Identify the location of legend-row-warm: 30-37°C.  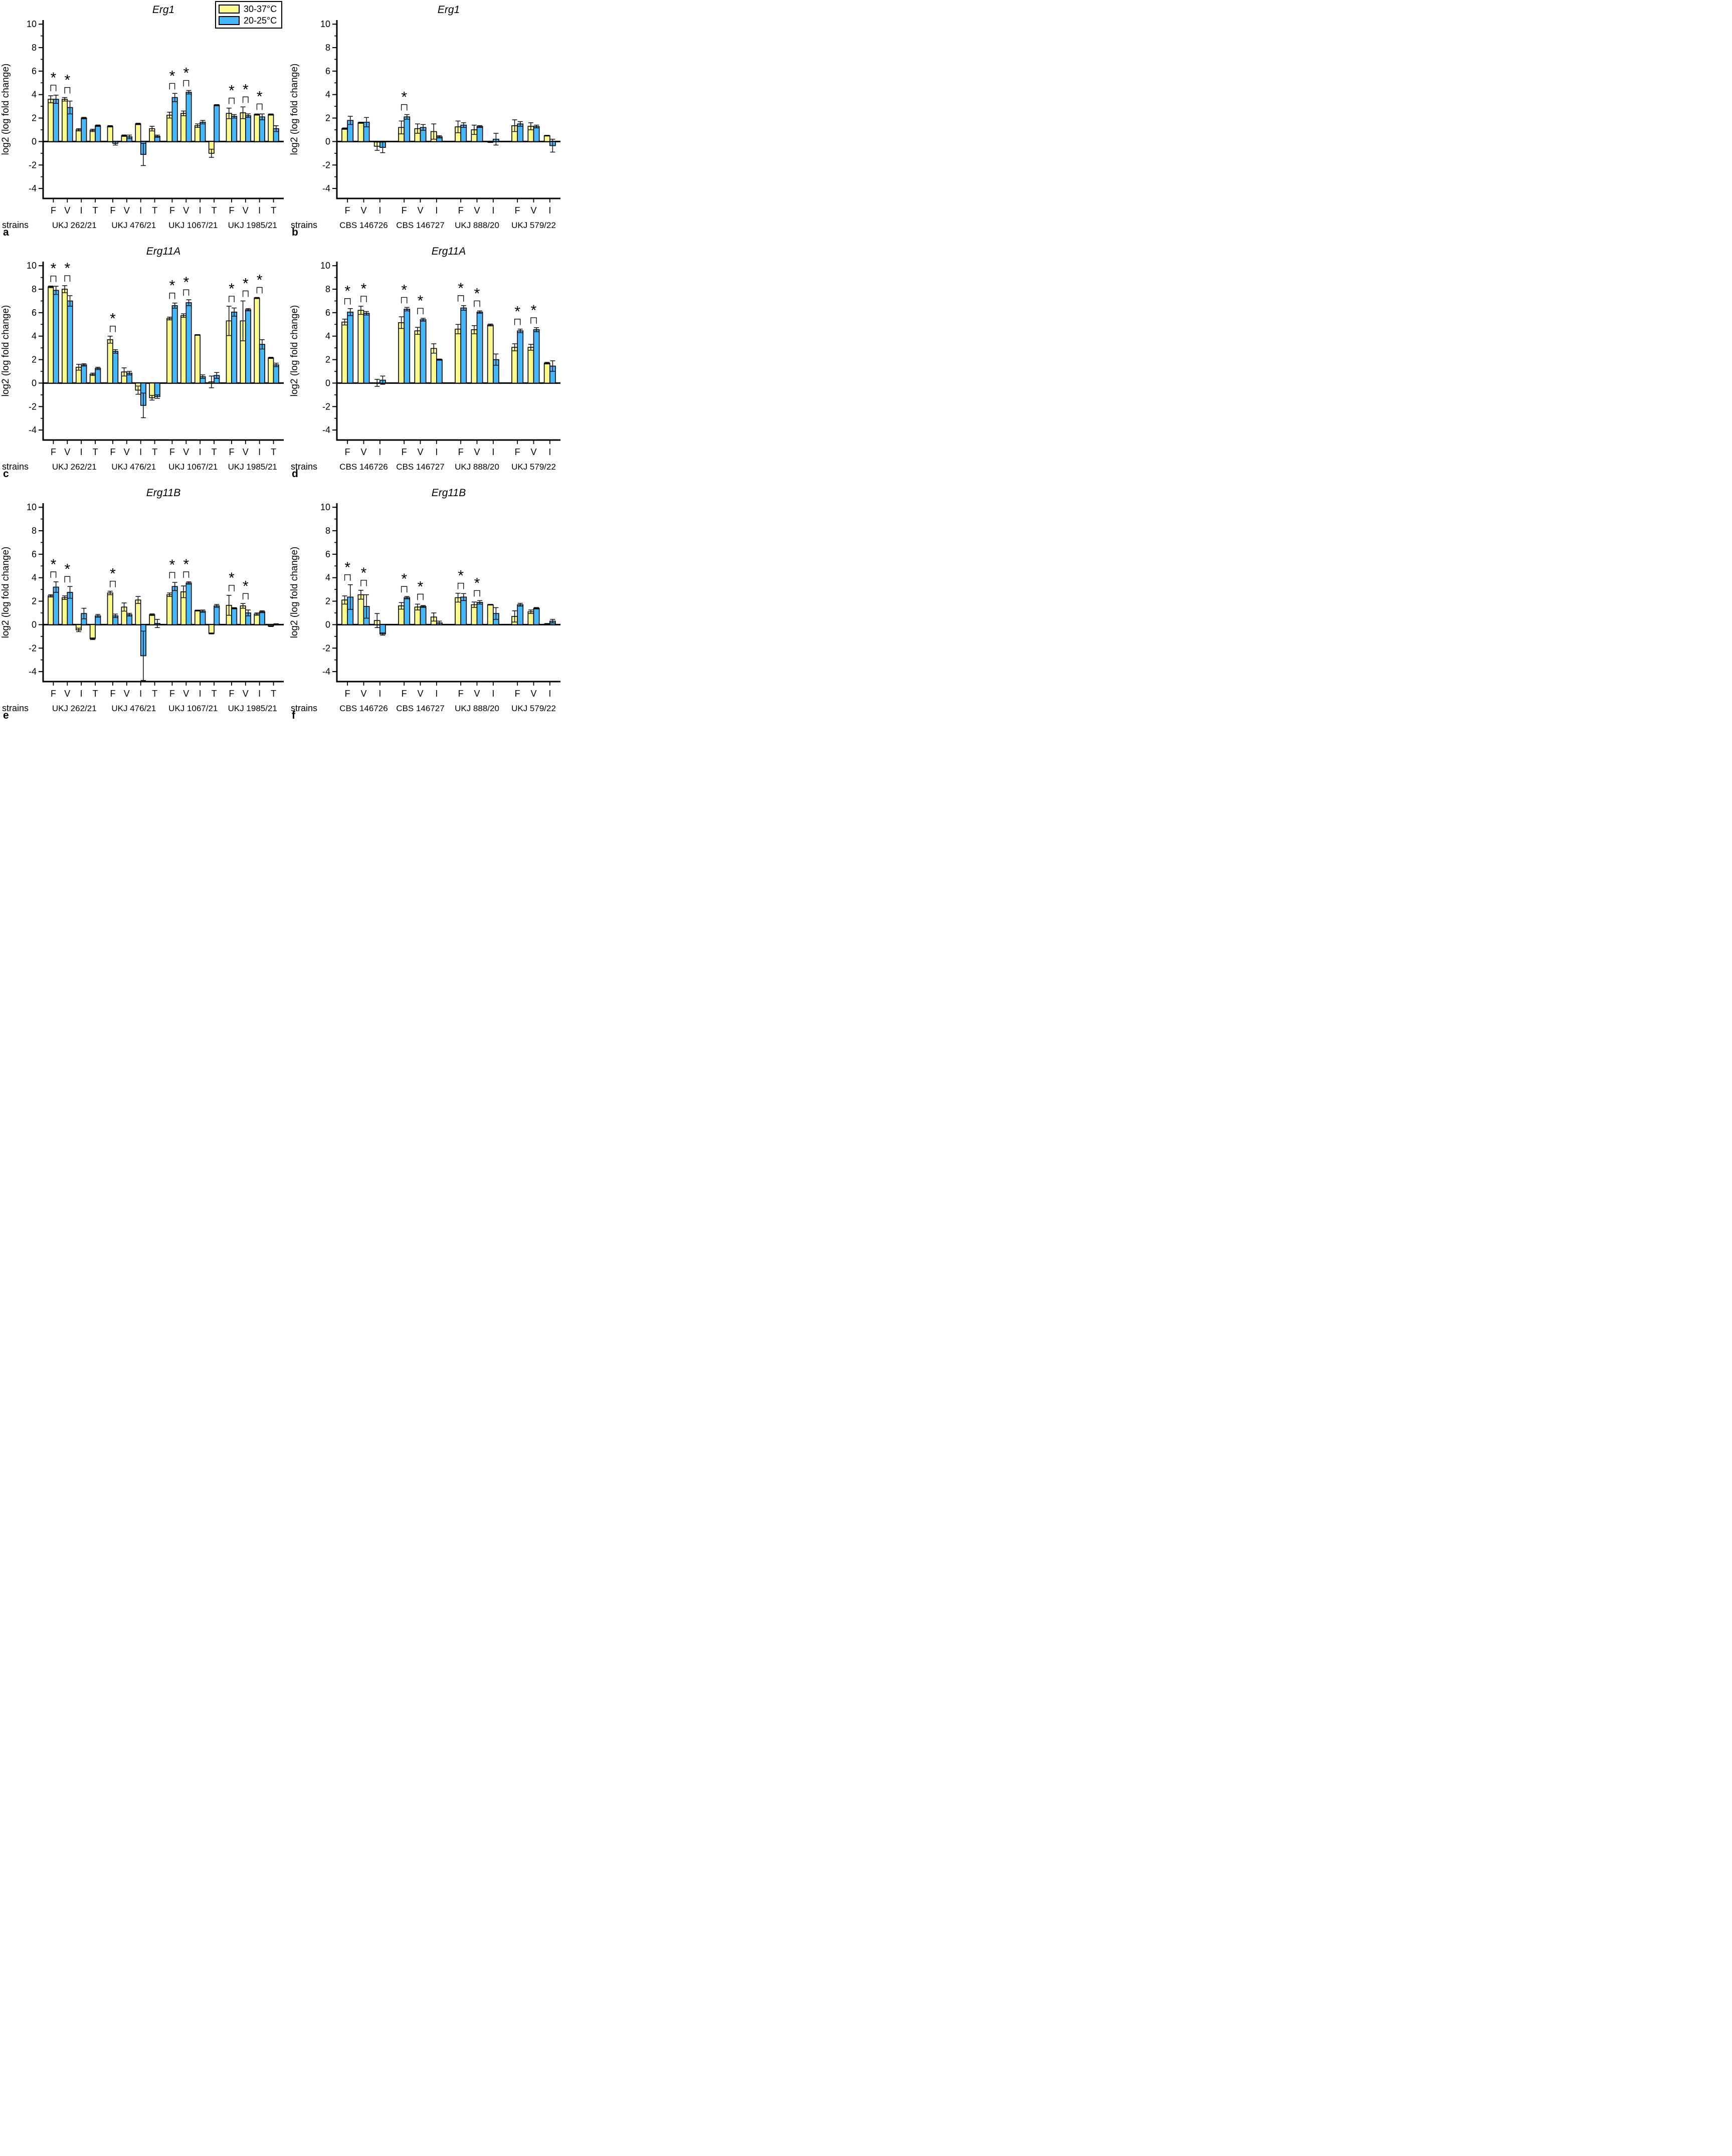
(248, 9).